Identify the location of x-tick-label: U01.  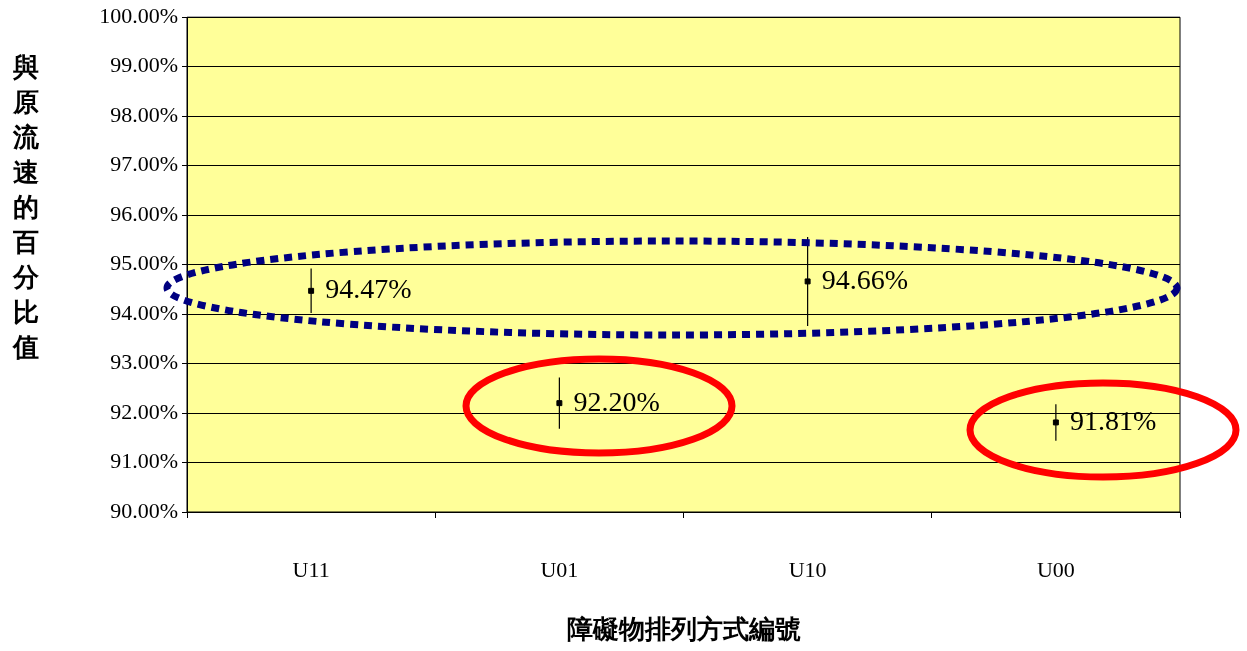
(559, 569).